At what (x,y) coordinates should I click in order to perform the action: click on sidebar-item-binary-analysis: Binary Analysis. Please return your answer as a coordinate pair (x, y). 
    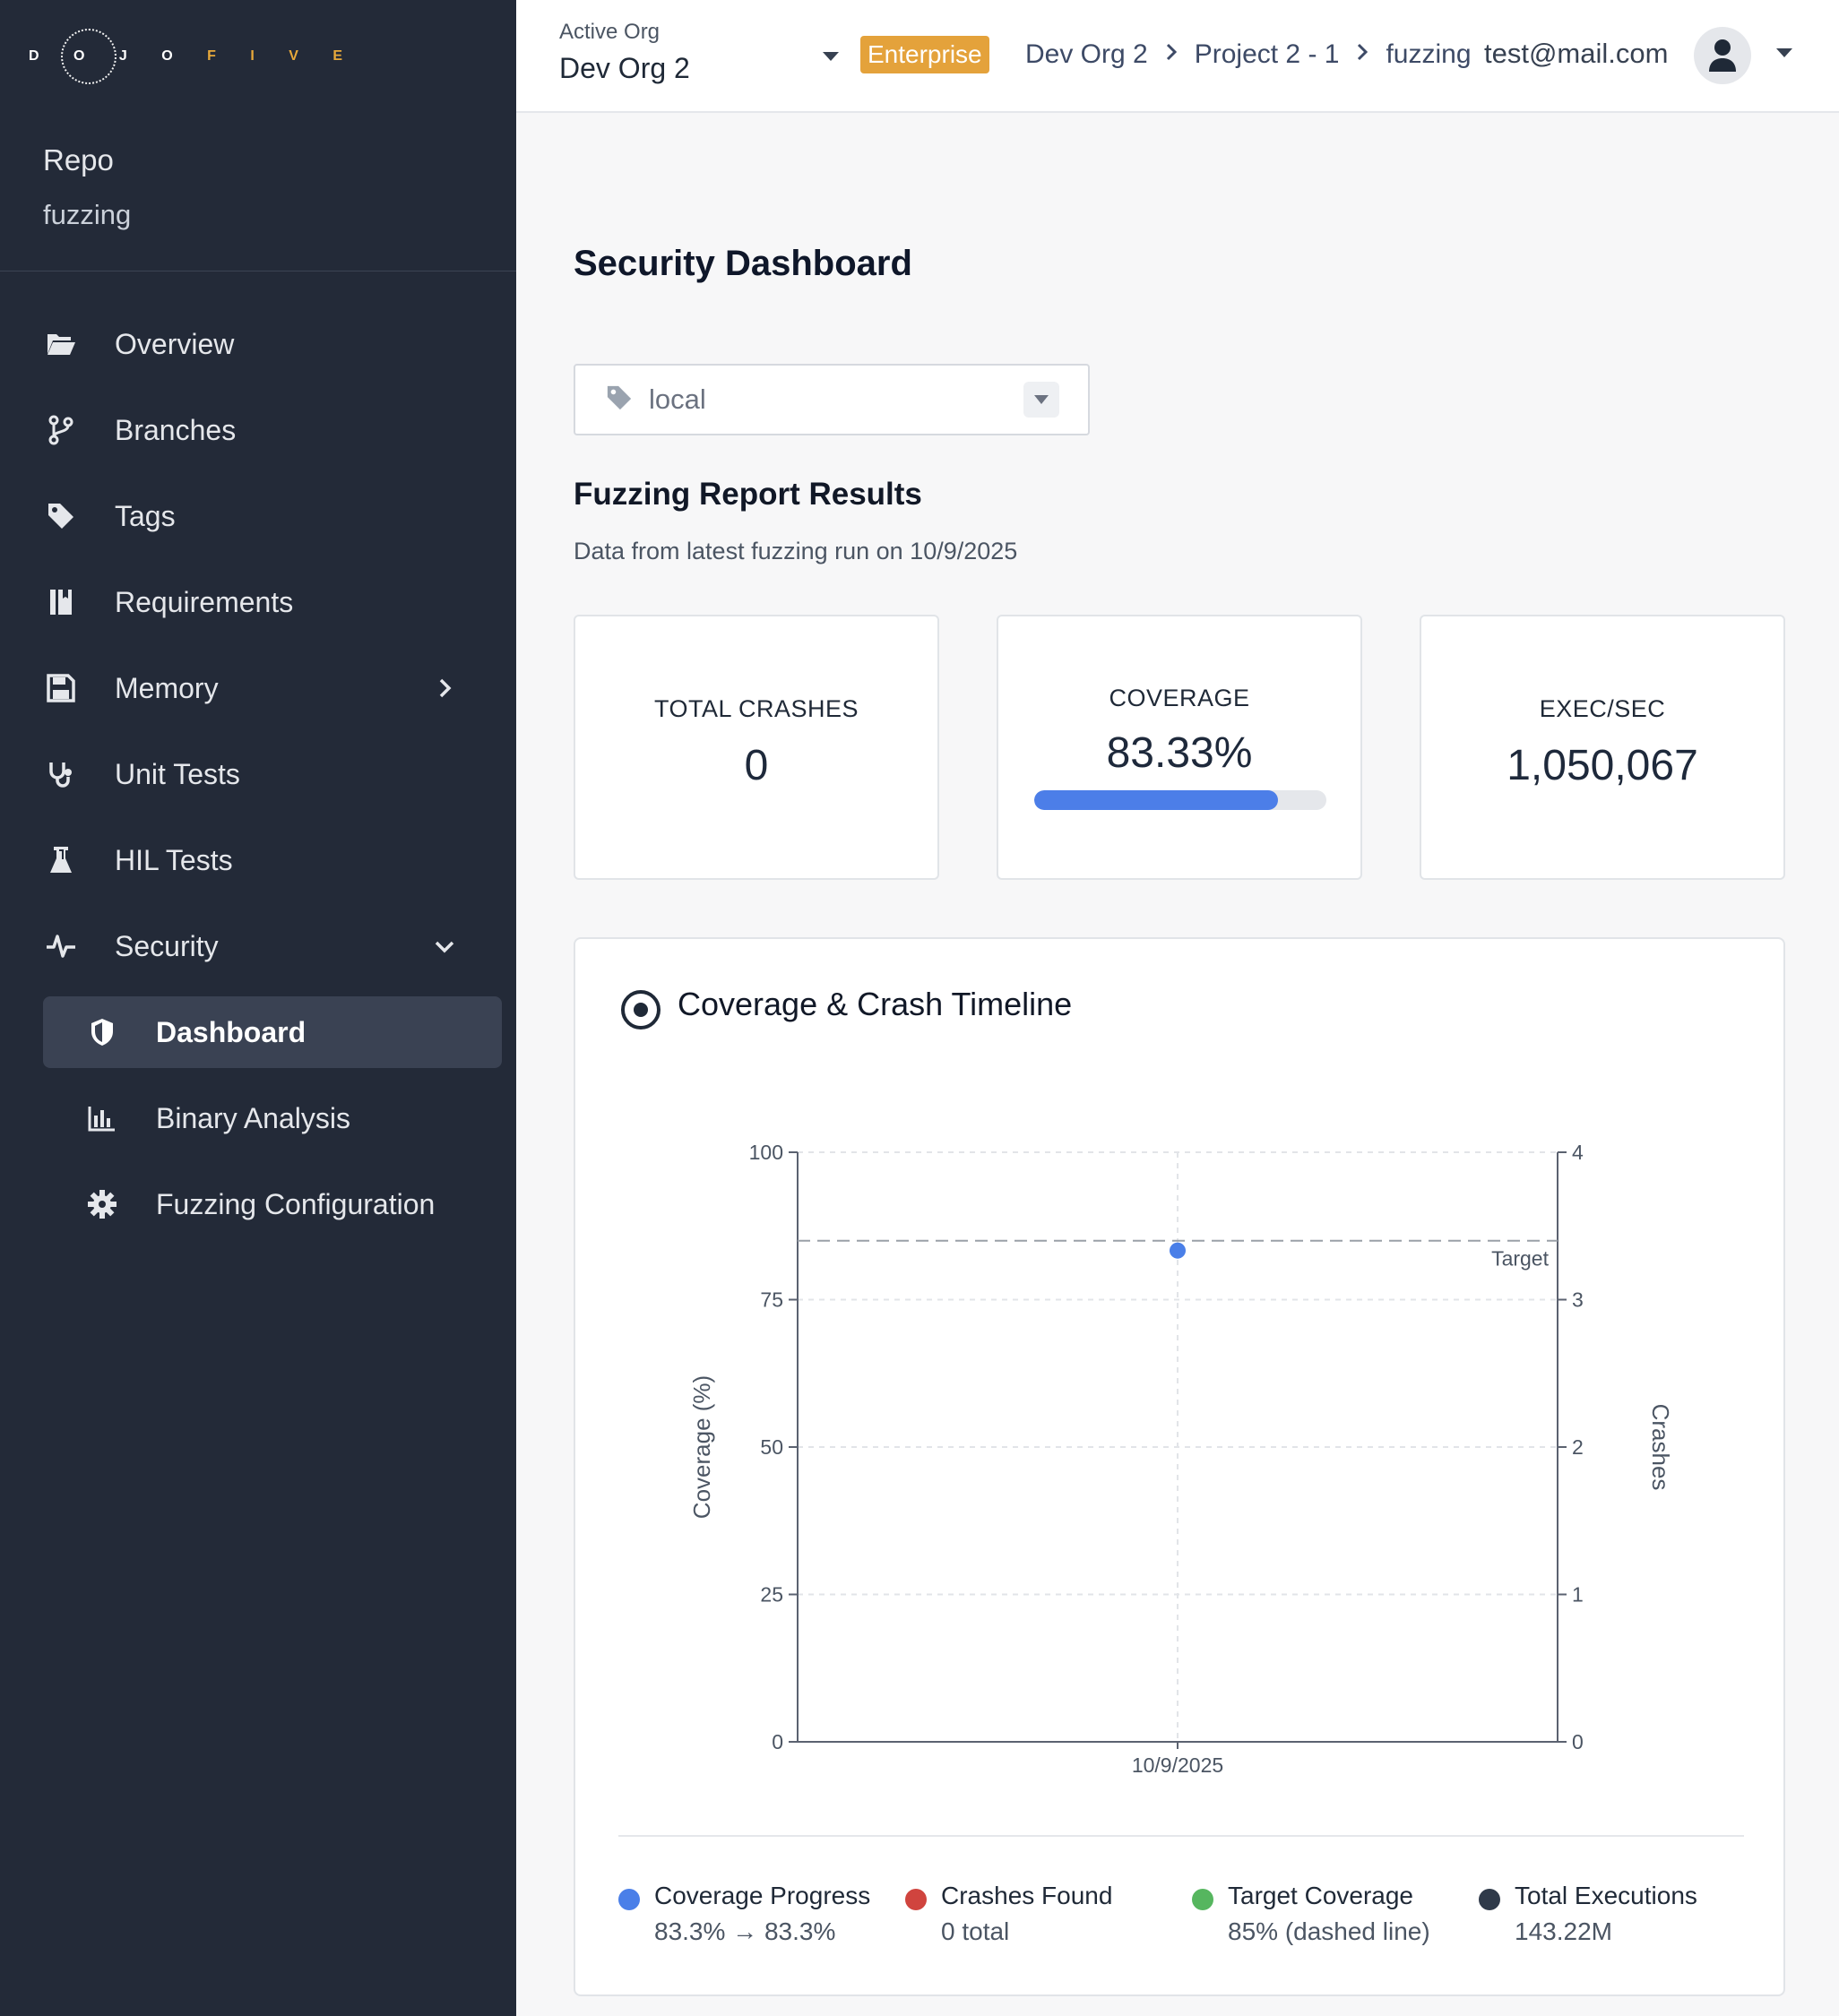
    Looking at the image, I should click on (273, 1118).